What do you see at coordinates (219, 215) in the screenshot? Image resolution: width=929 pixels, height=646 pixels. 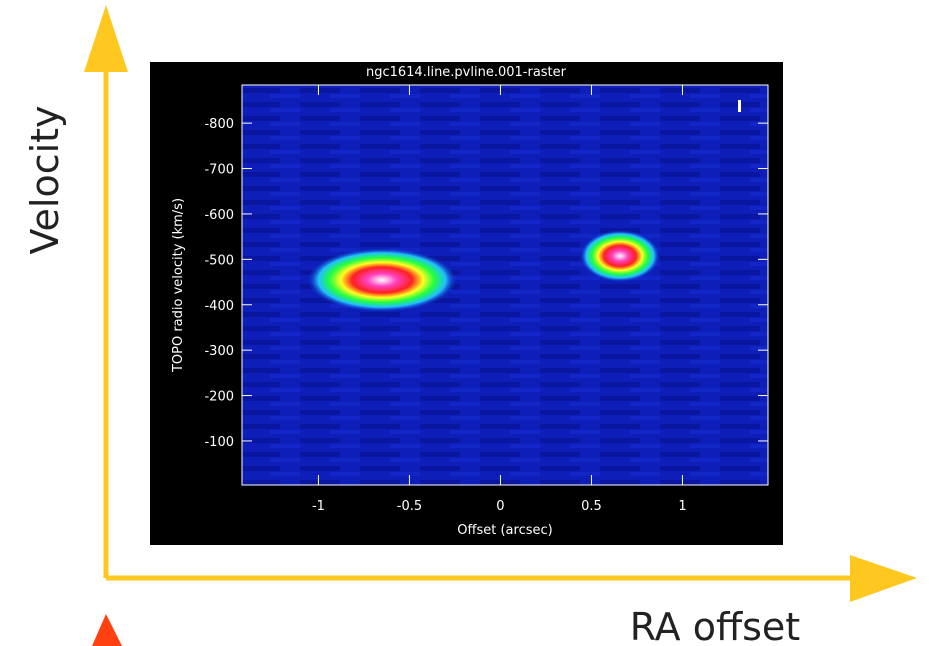 I see `y-tick-label: -600` at bounding box center [219, 215].